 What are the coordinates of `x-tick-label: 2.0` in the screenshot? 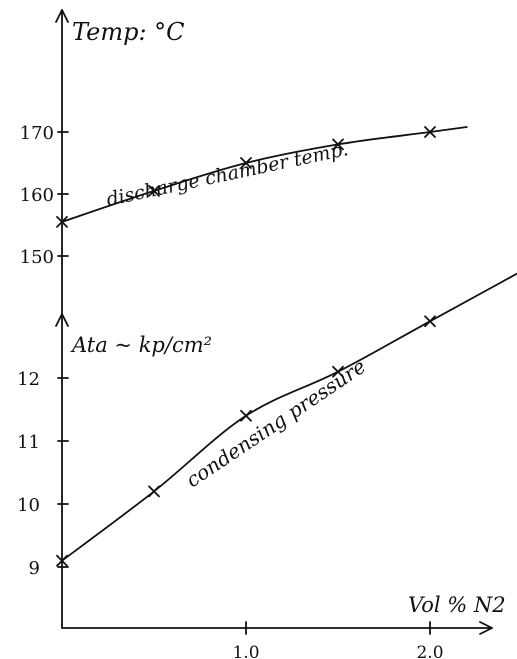 It's located at (429, 651).